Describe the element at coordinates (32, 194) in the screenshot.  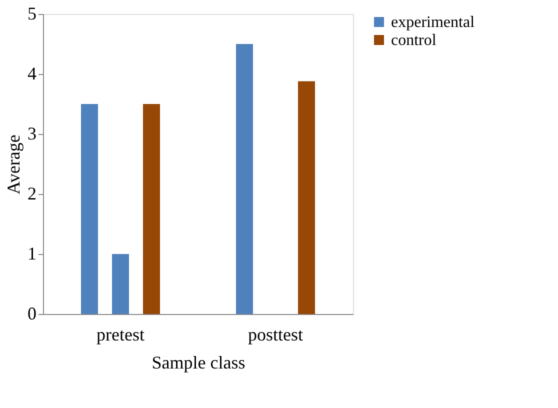
I see `y-tick-label: 2` at that location.